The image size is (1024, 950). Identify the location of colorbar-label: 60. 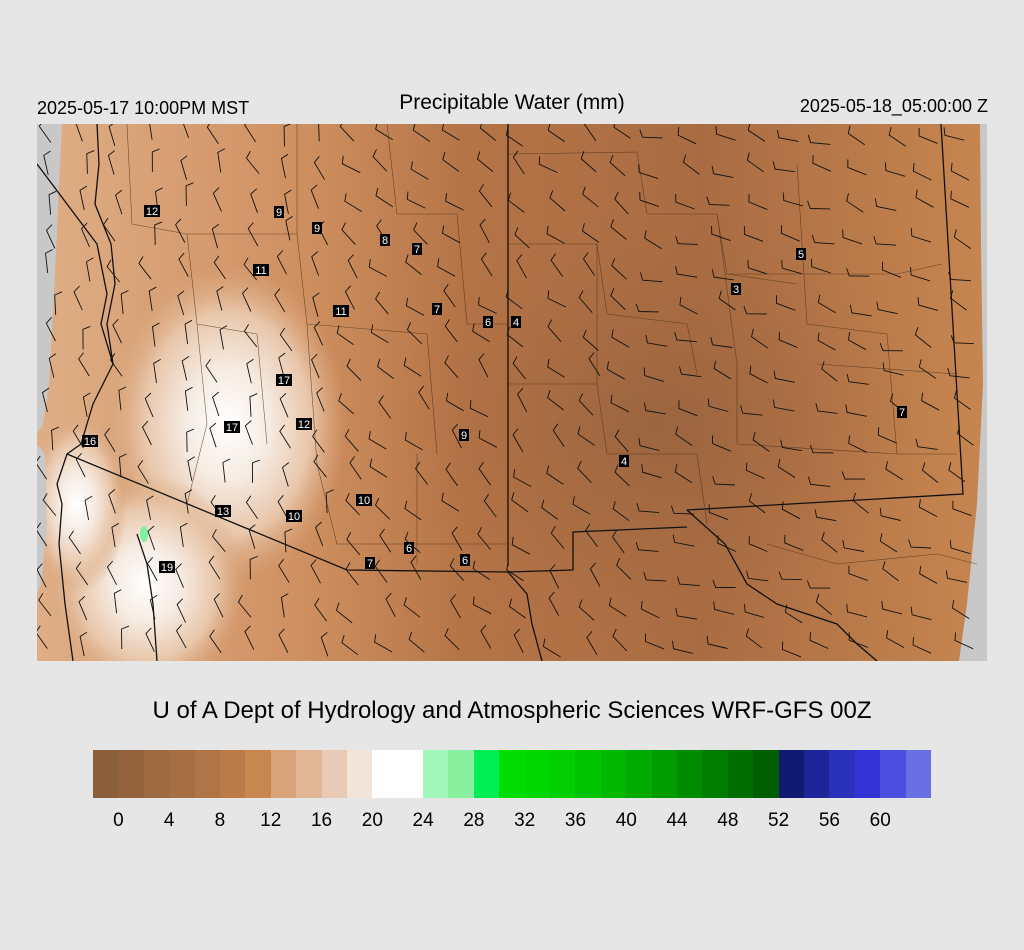
(880, 820).